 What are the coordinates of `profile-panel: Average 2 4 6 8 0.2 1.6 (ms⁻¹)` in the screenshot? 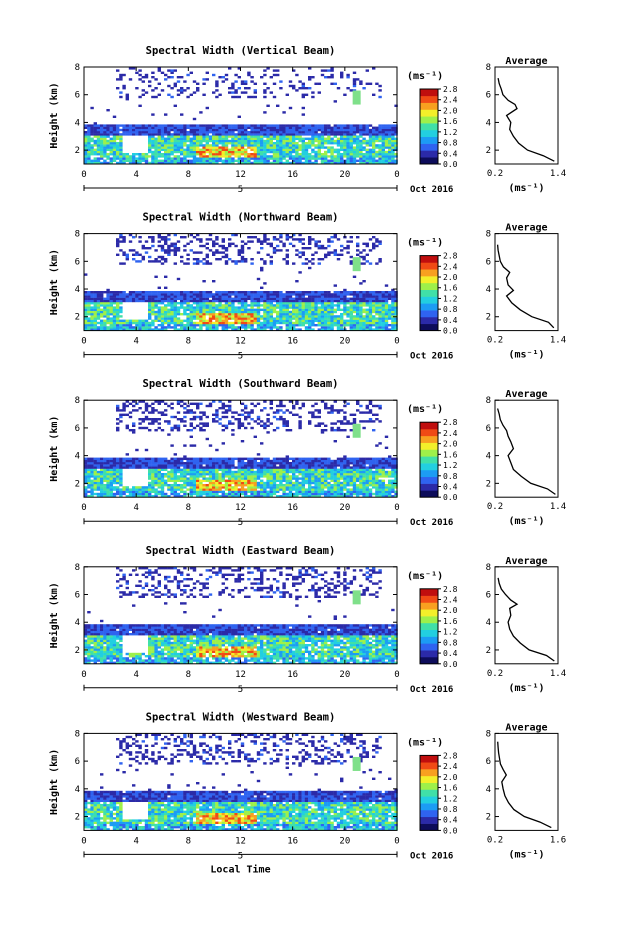 It's located at (526, 791).